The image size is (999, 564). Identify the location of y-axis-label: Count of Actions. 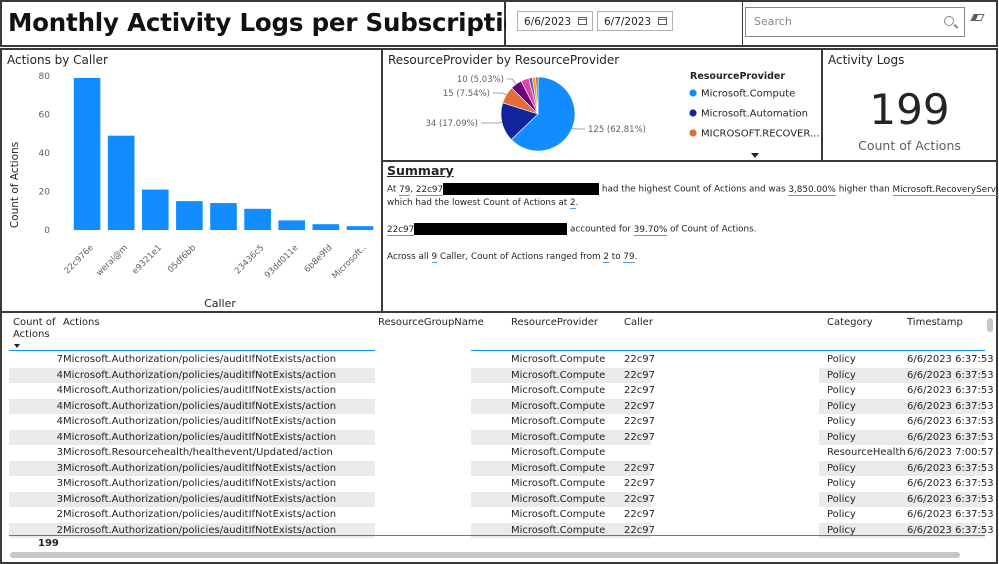
(15, 185).